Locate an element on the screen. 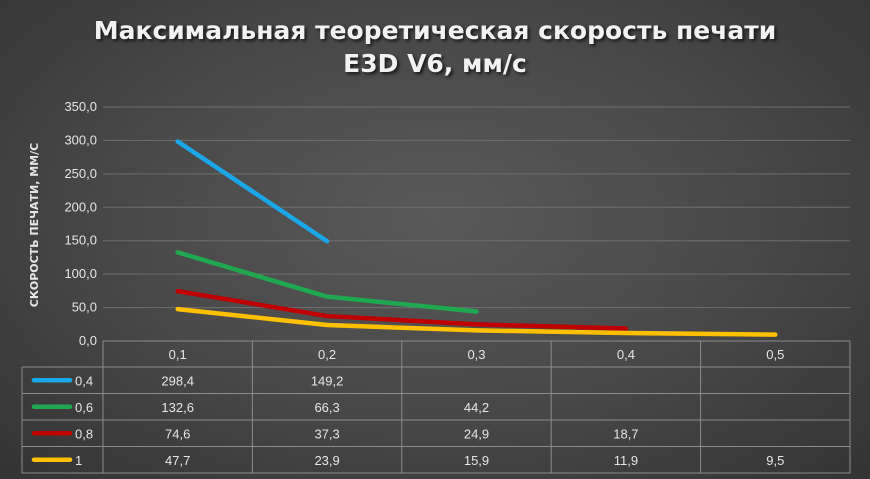 The width and height of the screenshot is (870, 479). data-value-label: 66,3 is located at coordinates (326, 407).